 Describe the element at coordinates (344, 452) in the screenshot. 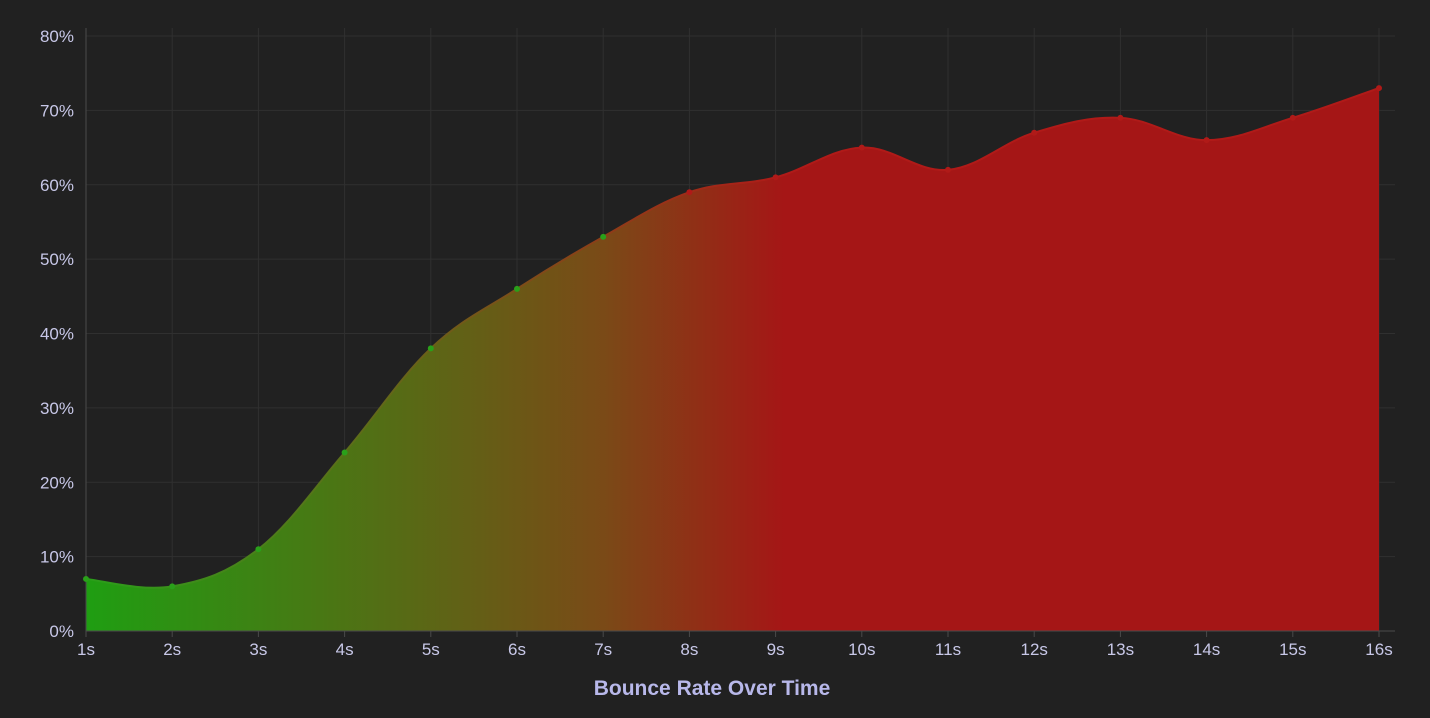

I see `data-point-4s` at that location.